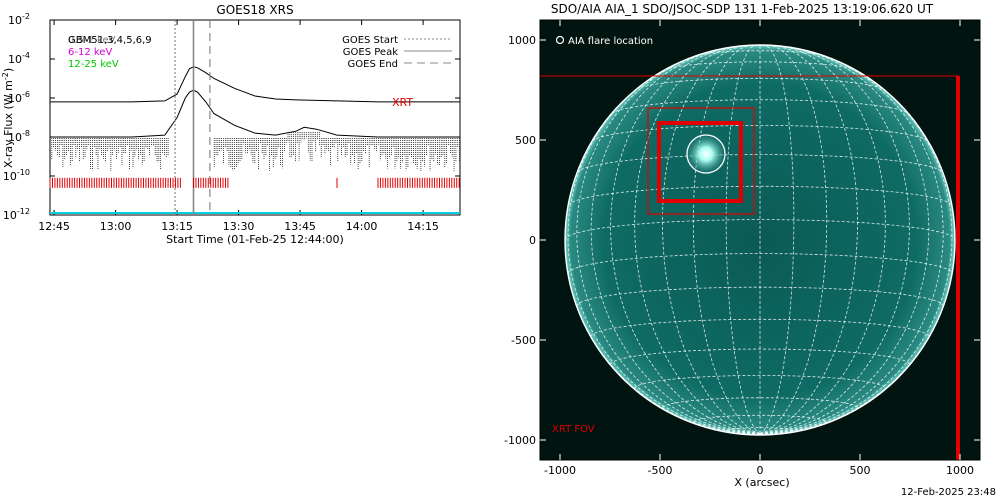  I want to click on marker-legend-label-2: GOES End, so click(373, 64).